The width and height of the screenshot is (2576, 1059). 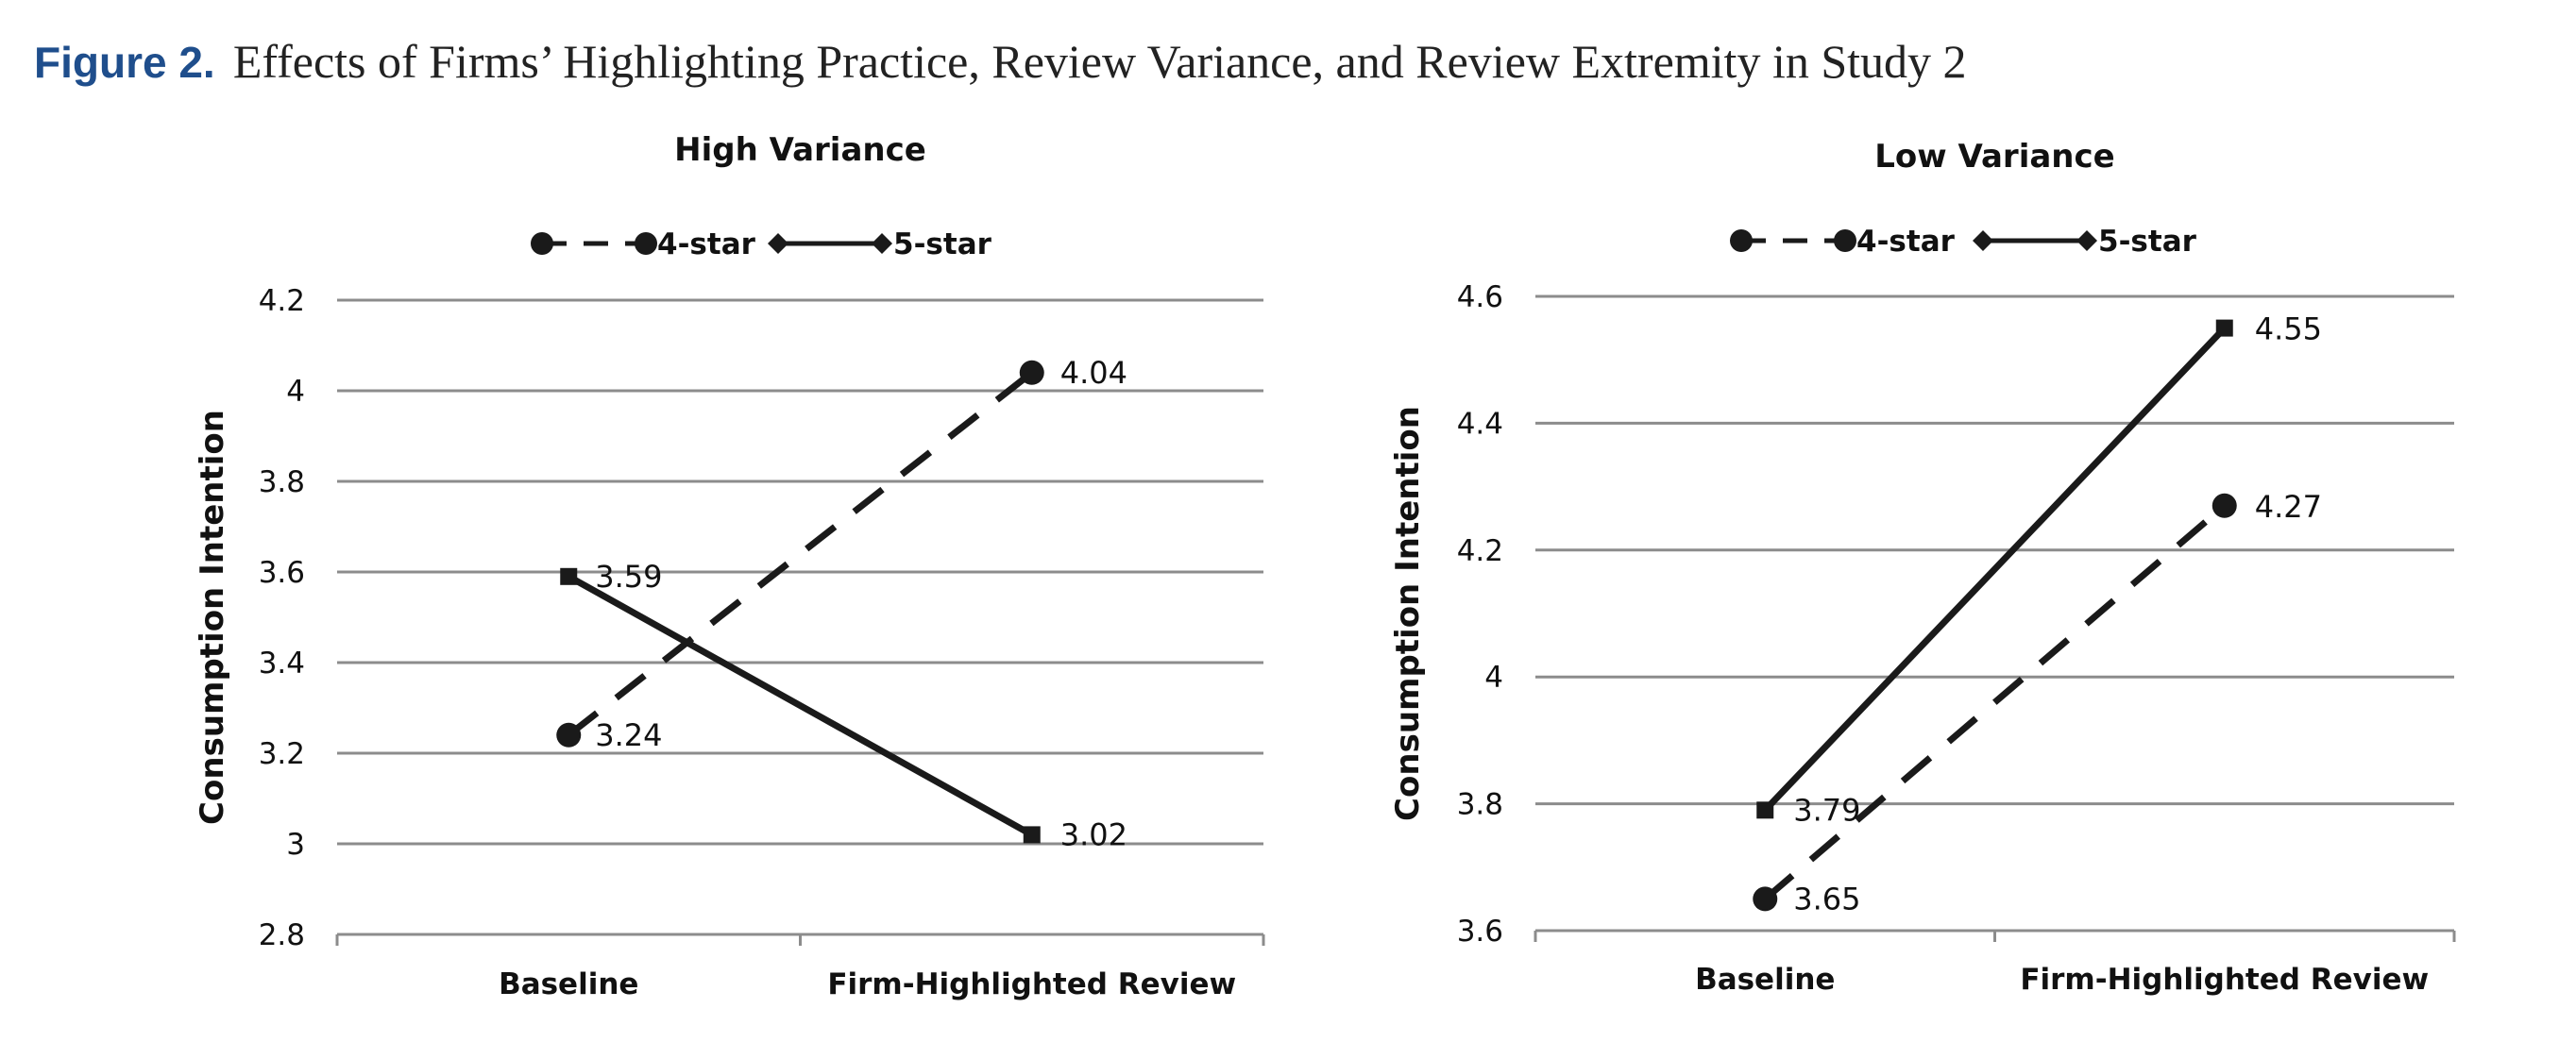 What do you see at coordinates (800, 554) in the screenshot?
I see `high-variance-series-line-4-star` at bounding box center [800, 554].